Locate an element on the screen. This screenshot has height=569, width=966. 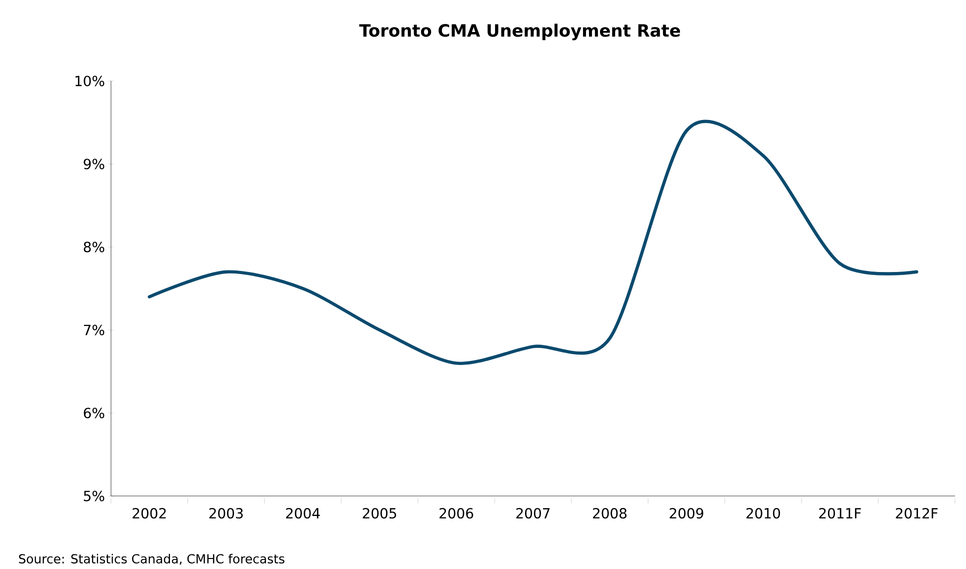
y-tick-label: 9% is located at coordinates (94, 164).